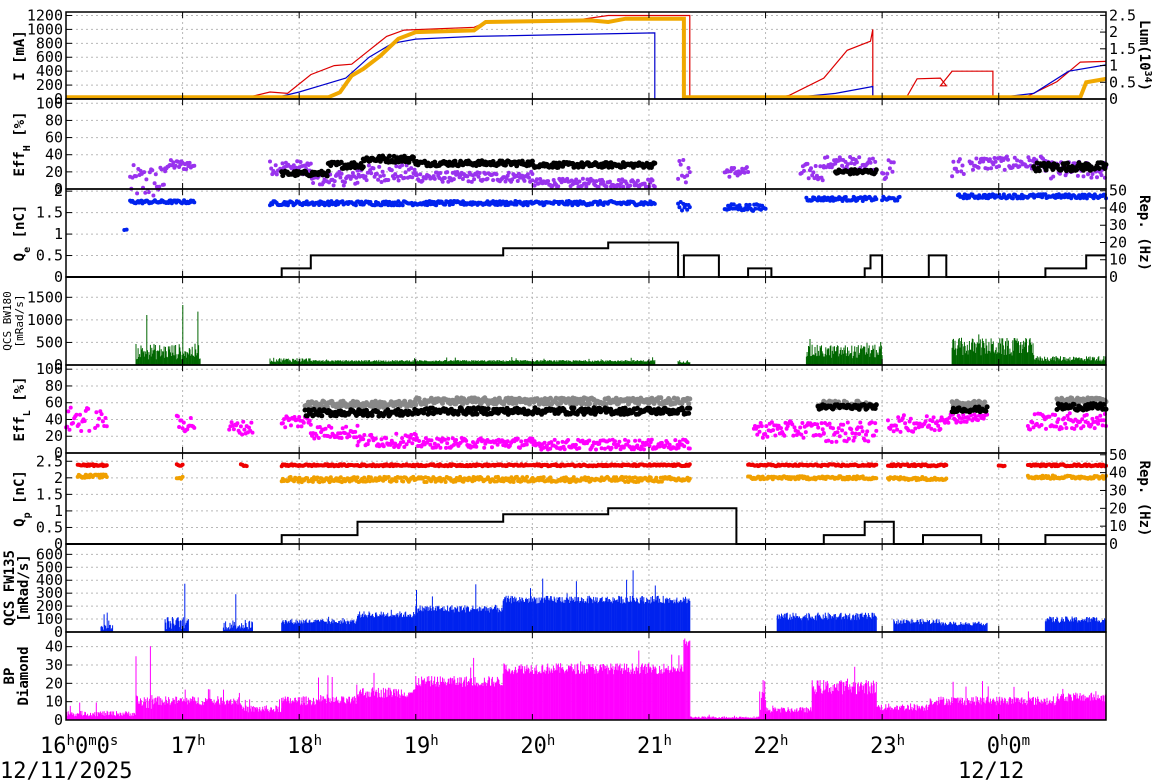 This screenshot has width=1172, height=782. What do you see at coordinates (22, 408) in the screenshot?
I see `y-axis-title: EffL [%]` at bounding box center [22, 408].